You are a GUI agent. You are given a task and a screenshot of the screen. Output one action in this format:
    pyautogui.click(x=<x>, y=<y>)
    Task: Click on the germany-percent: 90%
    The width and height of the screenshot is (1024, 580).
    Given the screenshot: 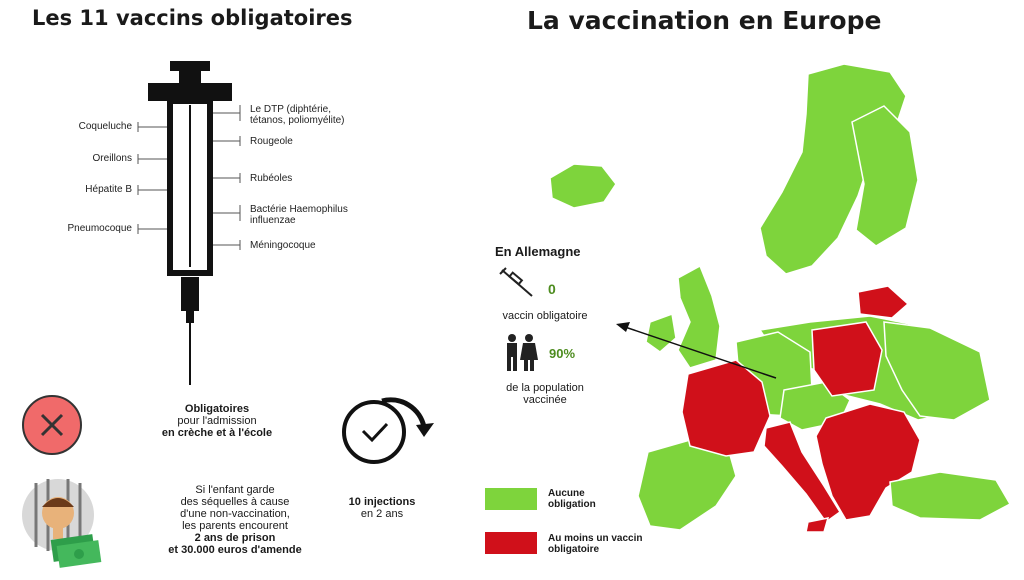 What is the action you would take?
    pyautogui.click(x=562, y=353)
    